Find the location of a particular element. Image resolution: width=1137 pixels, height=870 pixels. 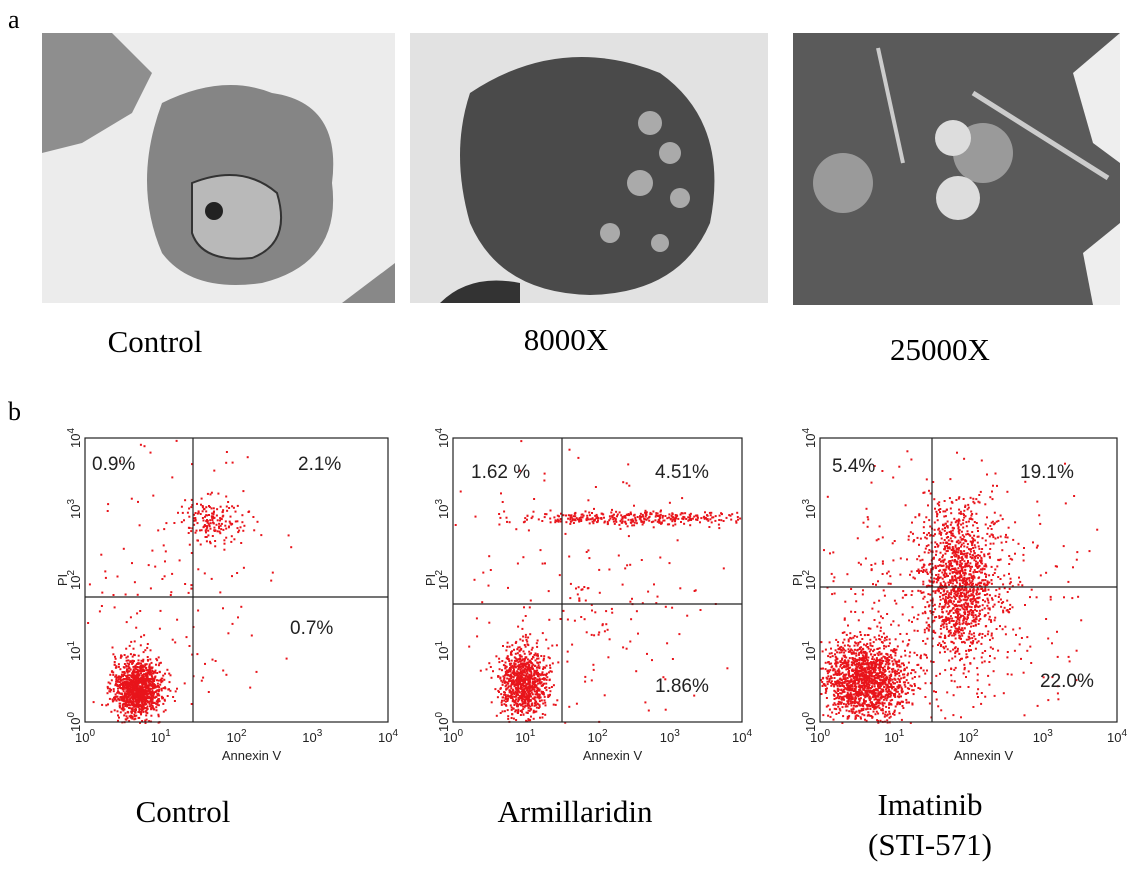

tick-label: 101 is located at coordinates (74, 651).